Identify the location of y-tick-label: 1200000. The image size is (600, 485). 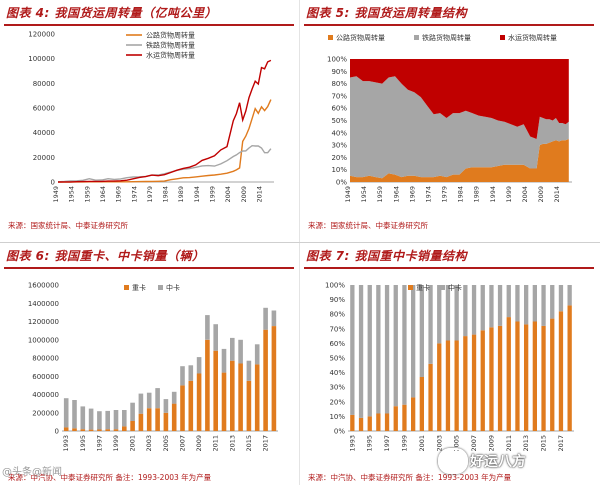
(43, 322).